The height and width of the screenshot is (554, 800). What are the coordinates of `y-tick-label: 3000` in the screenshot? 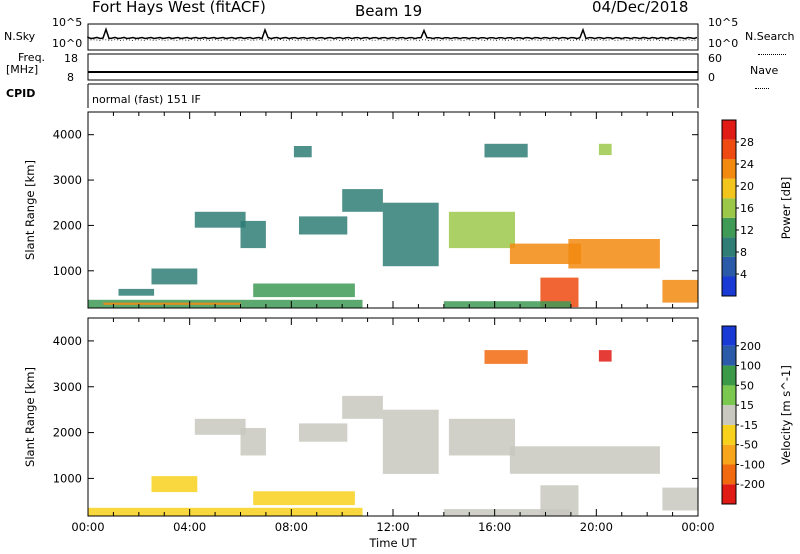 It's located at (67, 387).